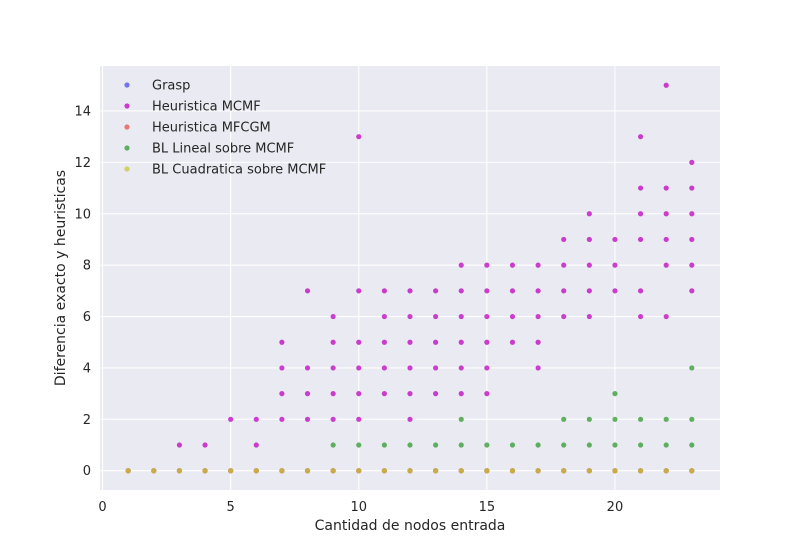 This screenshot has width=800, height=550. Describe the element at coordinates (410, 526) in the screenshot. I see `x-axis-label: Cantidad de nodos entrada` at that location.